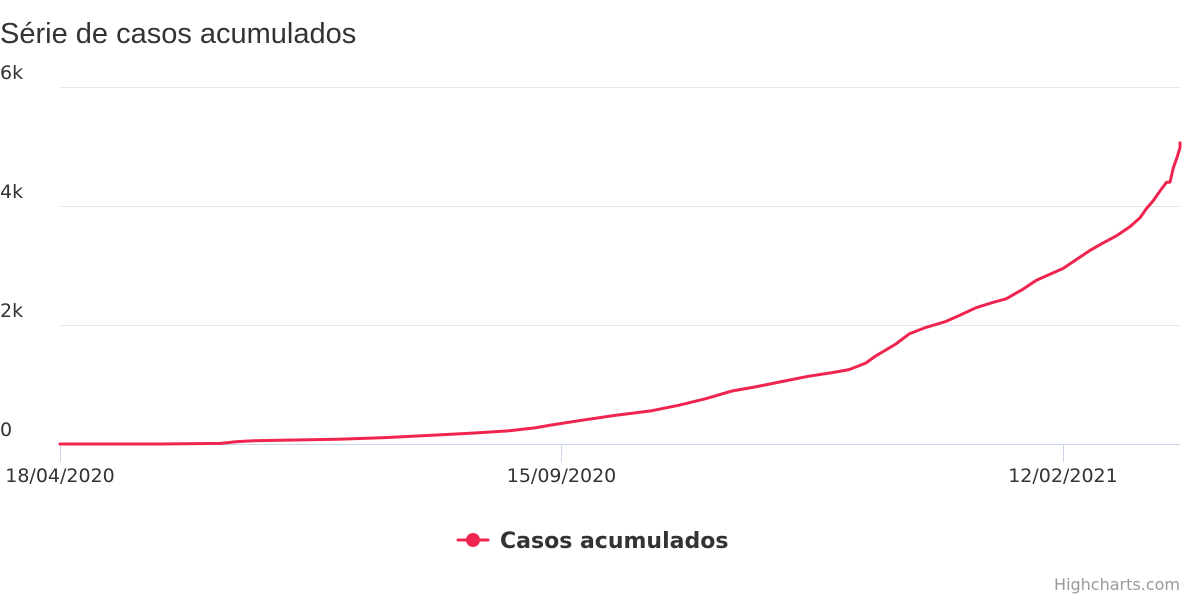 Image resolution: width=1200 pixels, height=600 pixels. What do you see at coordinates (178, 34) in the screenshot?
I see `chart-title: Série de casos acumulados` at bounding box center [178, 34].